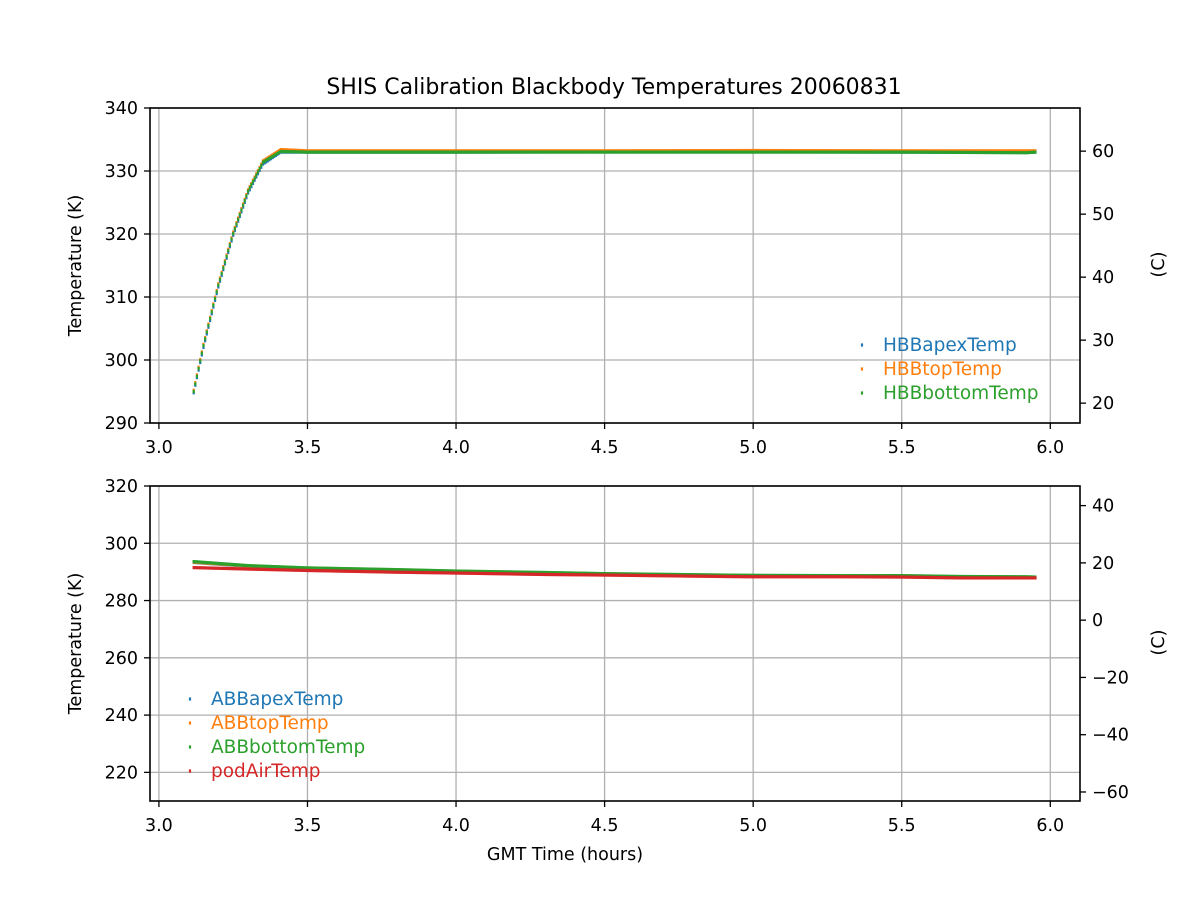 The height and width of the screenshot is (900, 1200). What do you see at coordinates (1110, 678) in the screenshot?
I see `y2-tick-label: −20` at bounding box center [1110, 678].